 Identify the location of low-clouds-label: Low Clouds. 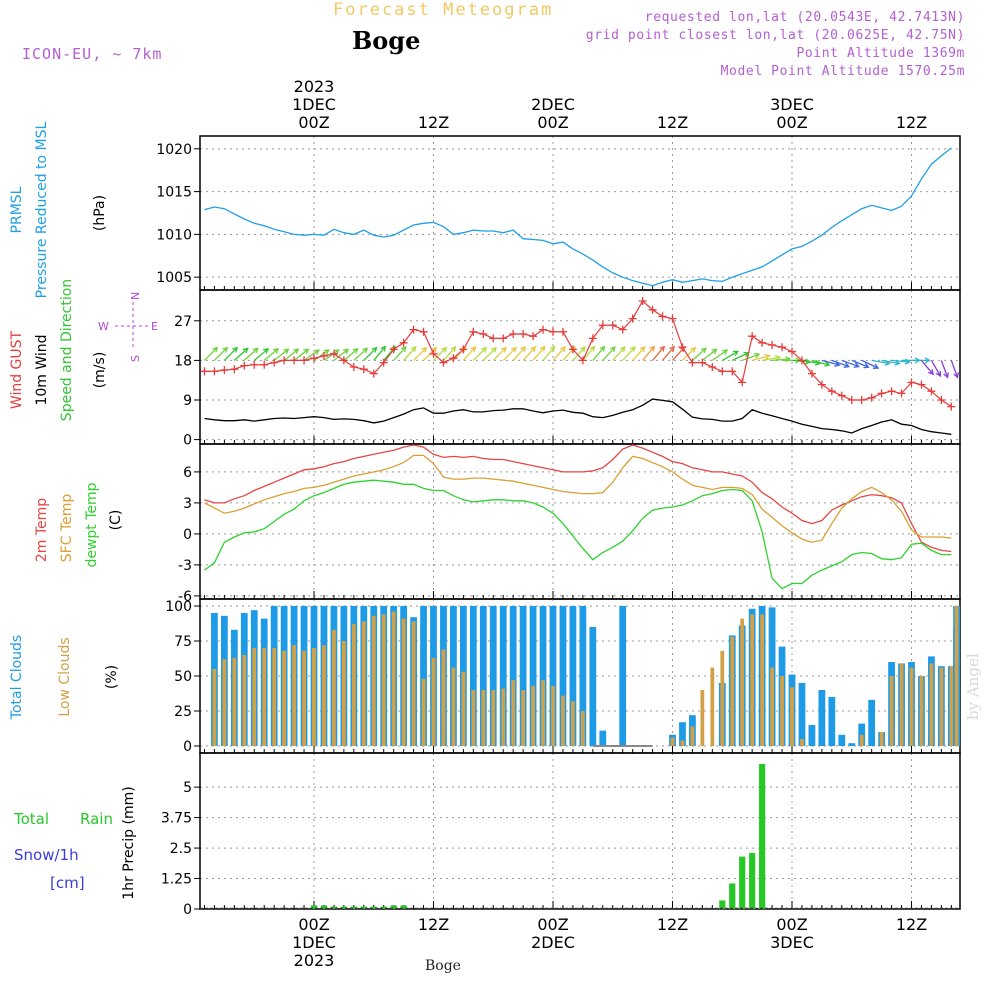
(65, 676).